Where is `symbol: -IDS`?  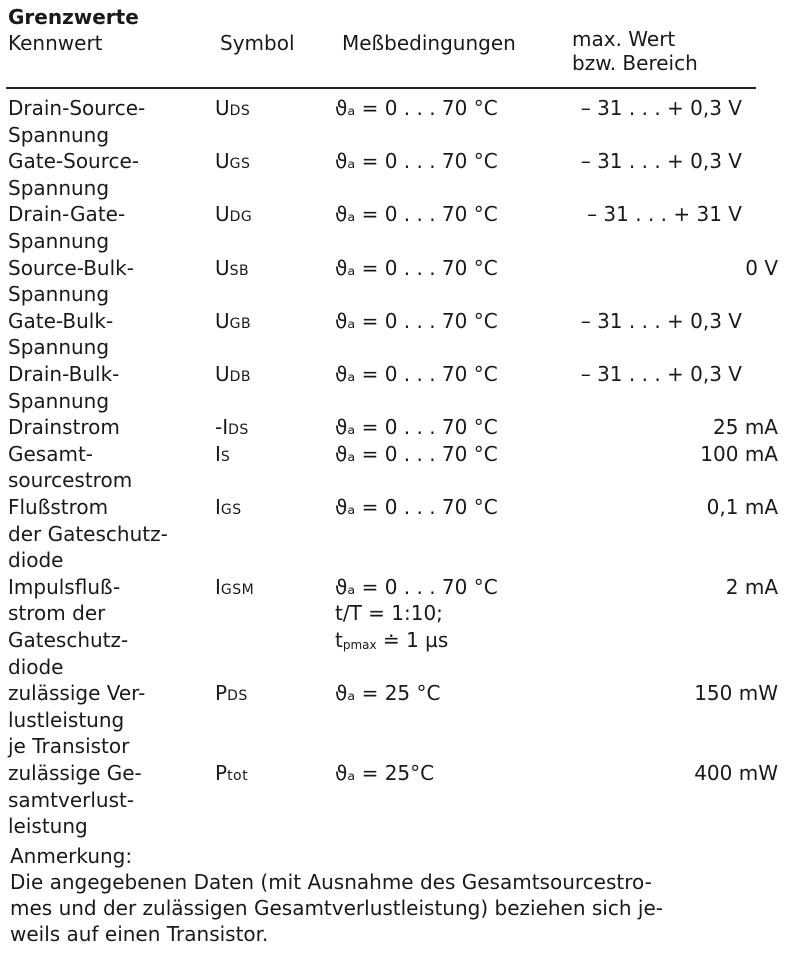 symbol: -IDS is located at coordinates (232, 428).